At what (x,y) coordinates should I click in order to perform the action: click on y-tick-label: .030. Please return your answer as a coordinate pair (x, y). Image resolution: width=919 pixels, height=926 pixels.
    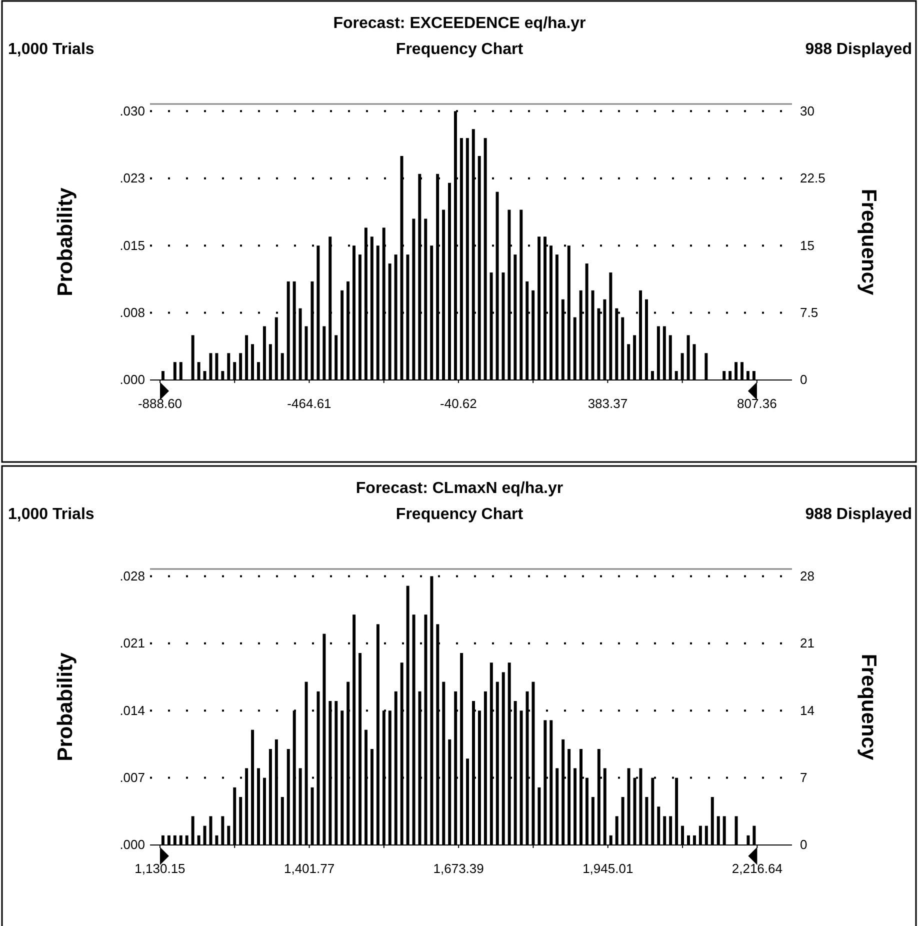
    Looking at the image, I should click on (132, 110).